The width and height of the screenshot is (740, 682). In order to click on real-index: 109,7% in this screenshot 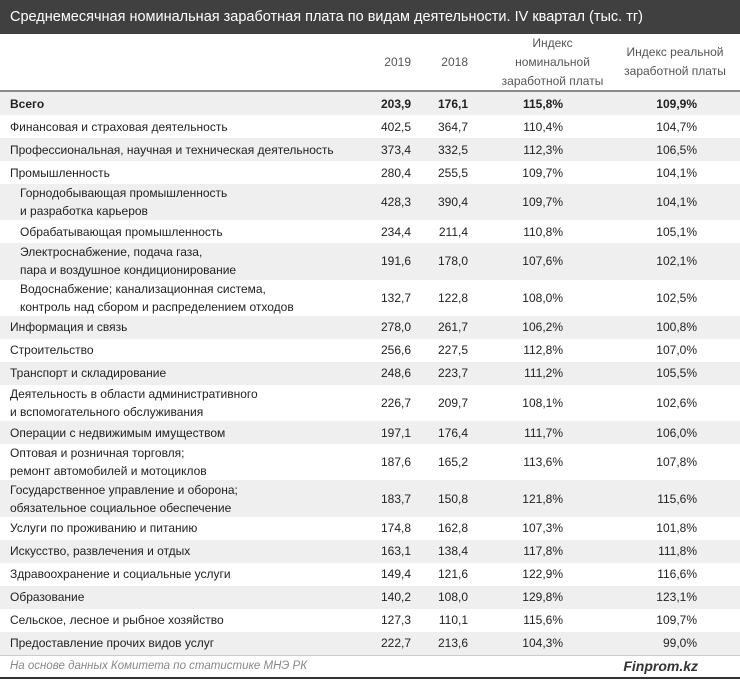, I will do `click(676, 620)`.